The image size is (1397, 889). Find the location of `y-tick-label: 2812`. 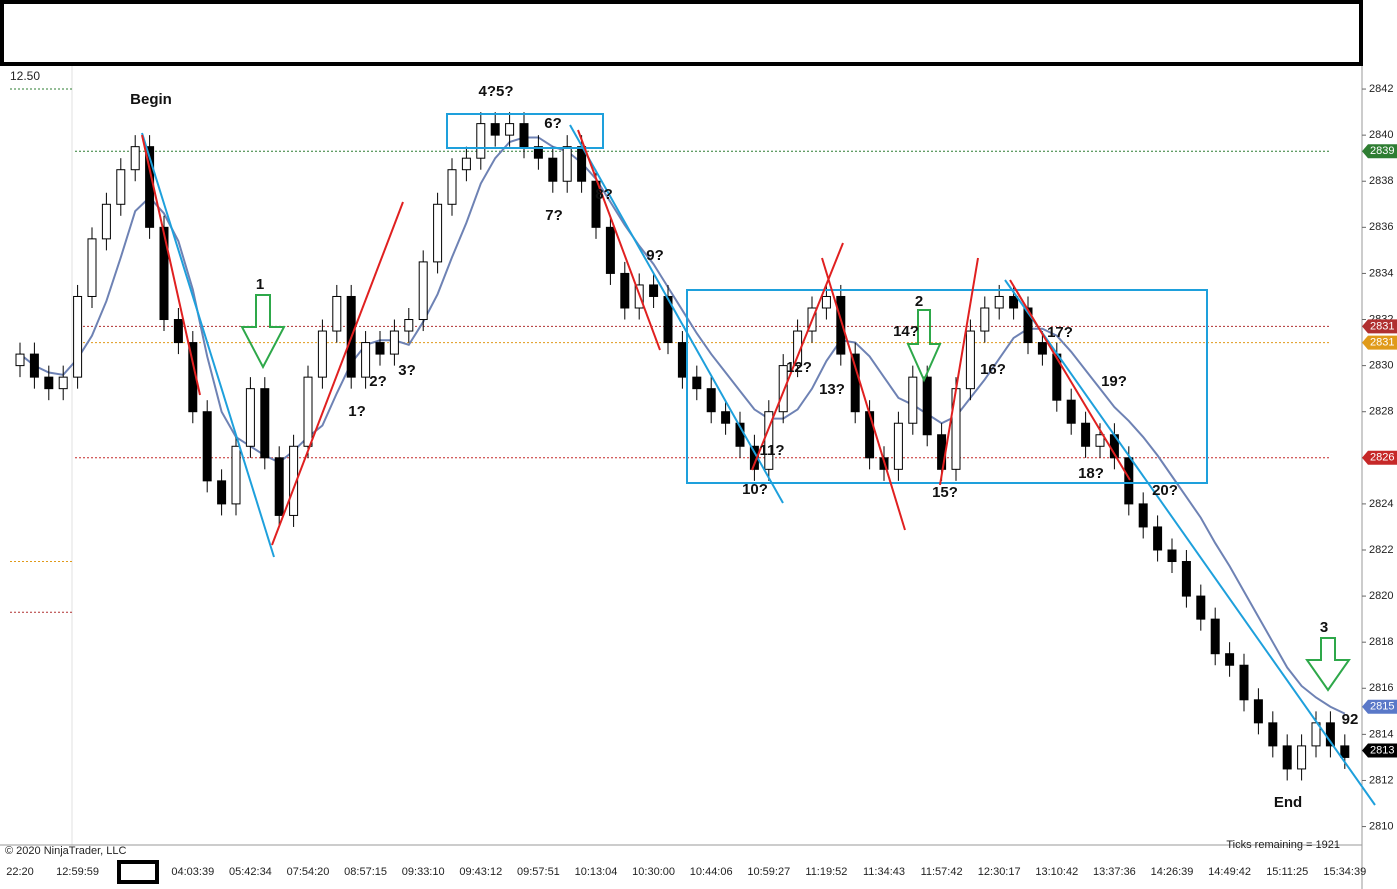

y-tick-label: 2812 is located at coordinates (1381, 780).